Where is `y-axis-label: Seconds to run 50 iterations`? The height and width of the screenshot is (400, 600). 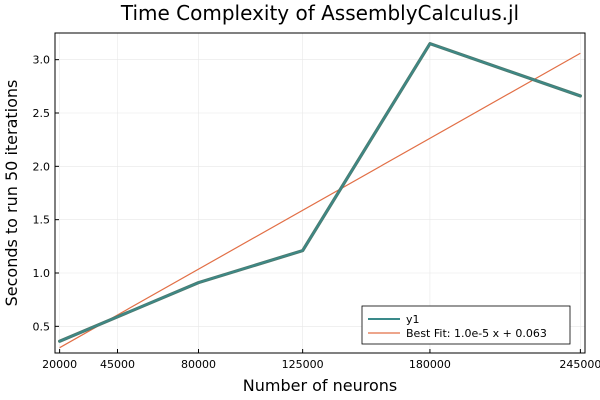
y-axis-label: Seconds to run 50 iterations is located at coordinates (11, 193).